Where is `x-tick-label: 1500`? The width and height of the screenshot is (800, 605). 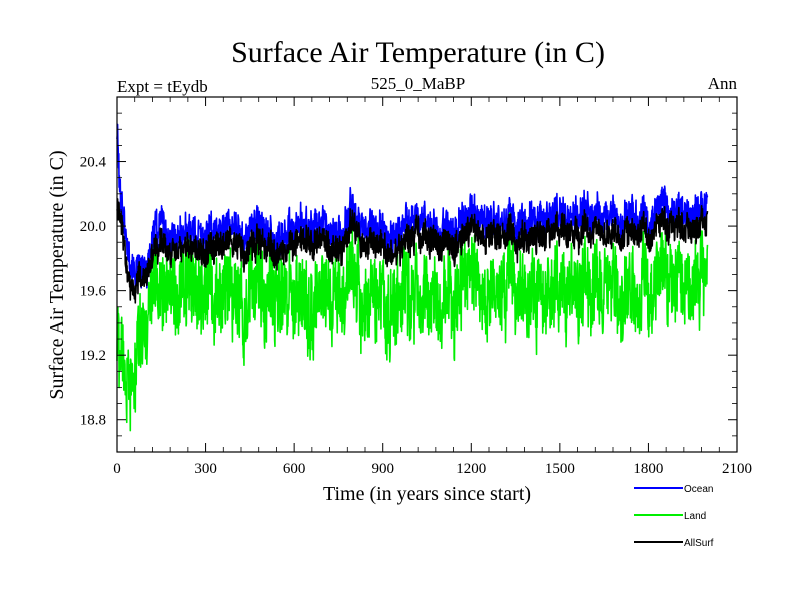 x-tick-label: 1500 is located at coordinates (560, 469).